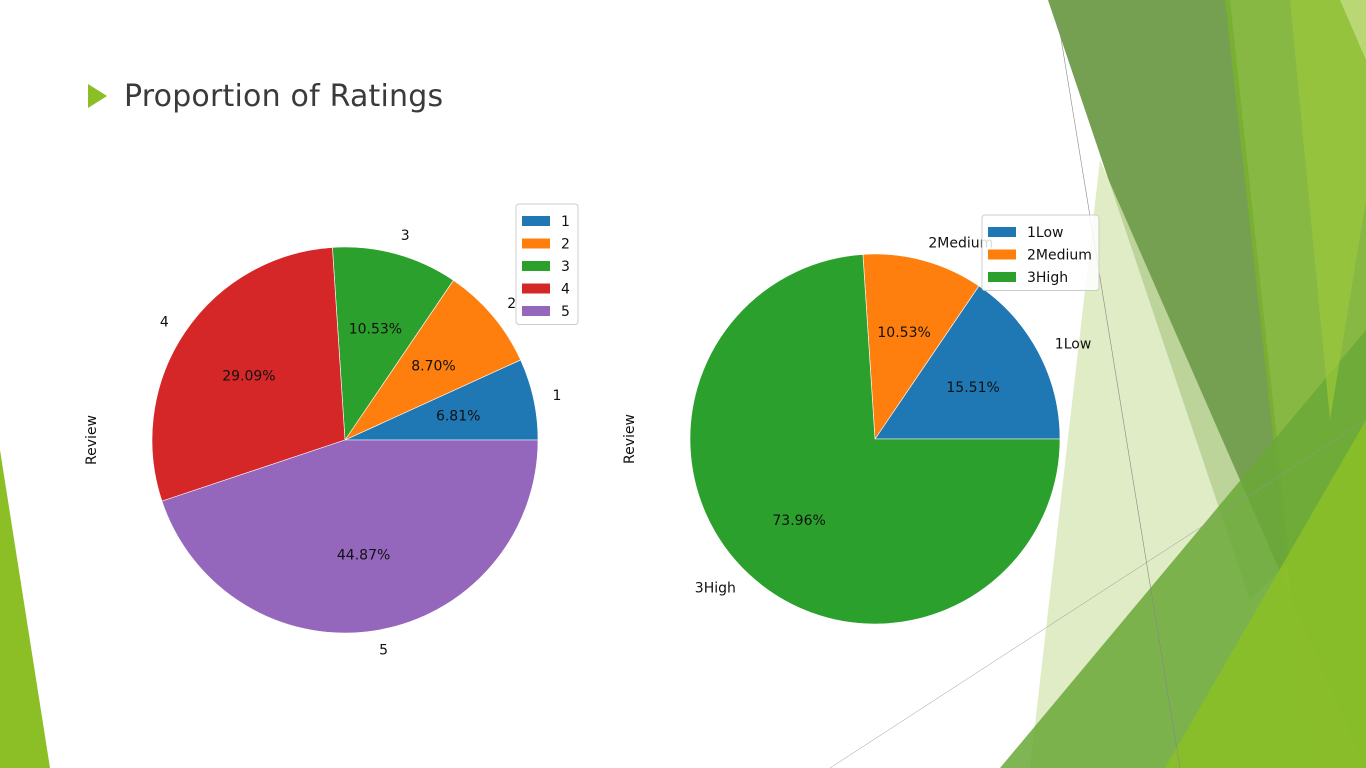  I want to click on legend-entry-label: 4, so click(565, 290).